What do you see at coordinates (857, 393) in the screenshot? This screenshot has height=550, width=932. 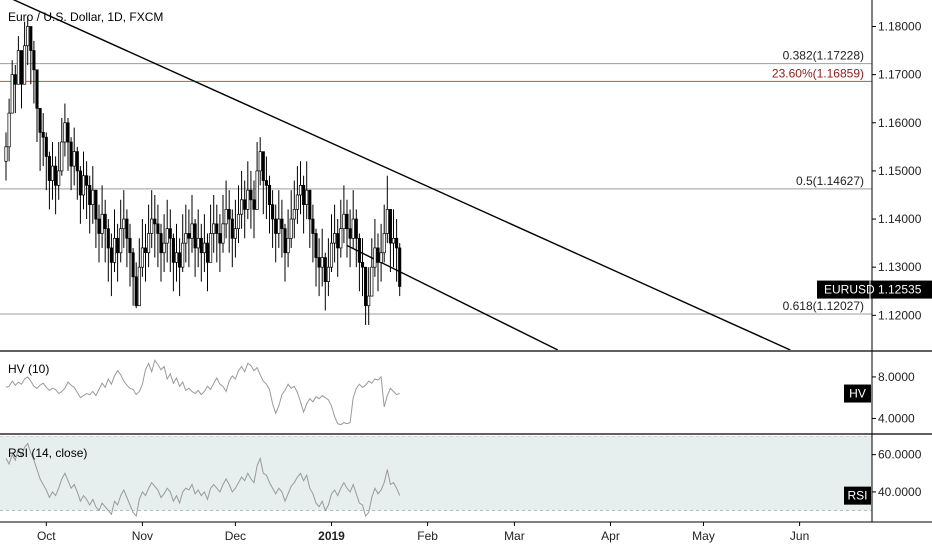 I see `hv-tag` at bounding box center [857, 393].